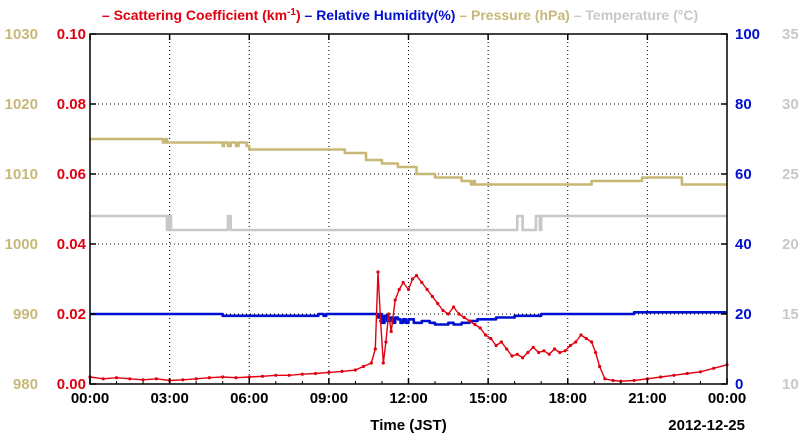 Image resolution: width=800 pixels, height=434 pixels. Describe the element at coordinates (790, 104) in the screenshot. I see `y-tick-label-y_right_outer: 30` at that location.